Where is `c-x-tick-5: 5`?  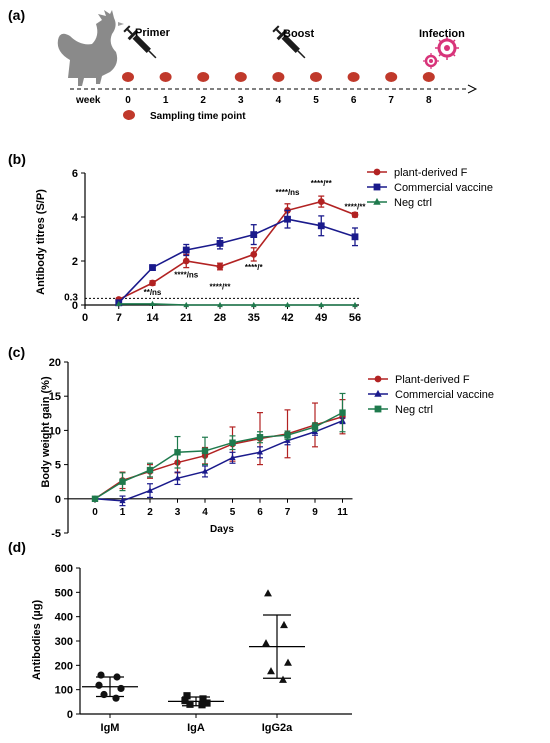 c-x-tick-5: 5 is located at coordinates (233, 512).